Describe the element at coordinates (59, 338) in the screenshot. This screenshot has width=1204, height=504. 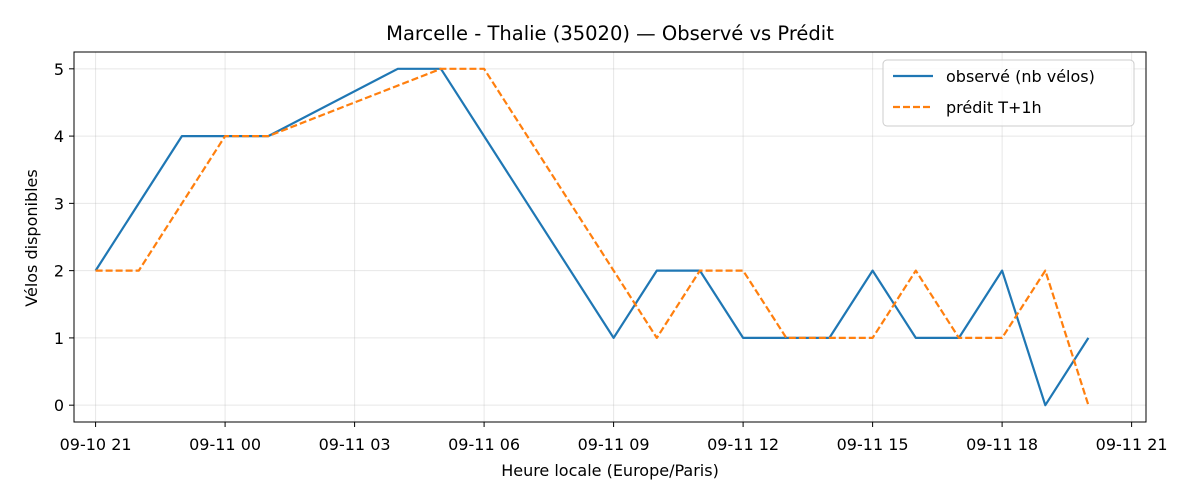
I see `y-tick-label: 1` at that location.